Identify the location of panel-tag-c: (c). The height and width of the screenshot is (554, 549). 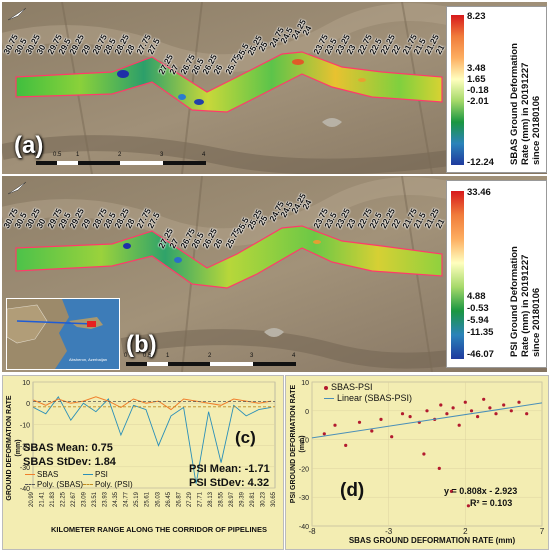
(245, 437).